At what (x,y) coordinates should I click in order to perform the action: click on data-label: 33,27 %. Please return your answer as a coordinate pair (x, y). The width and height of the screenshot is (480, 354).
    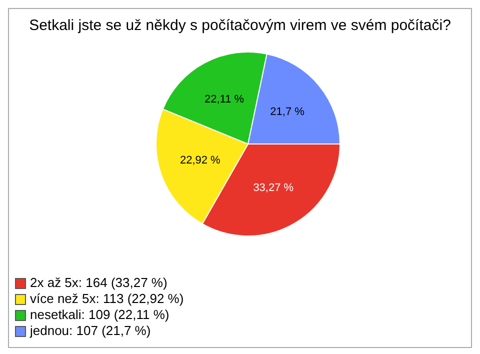
    Looking at the image, I should click on (273, 188).